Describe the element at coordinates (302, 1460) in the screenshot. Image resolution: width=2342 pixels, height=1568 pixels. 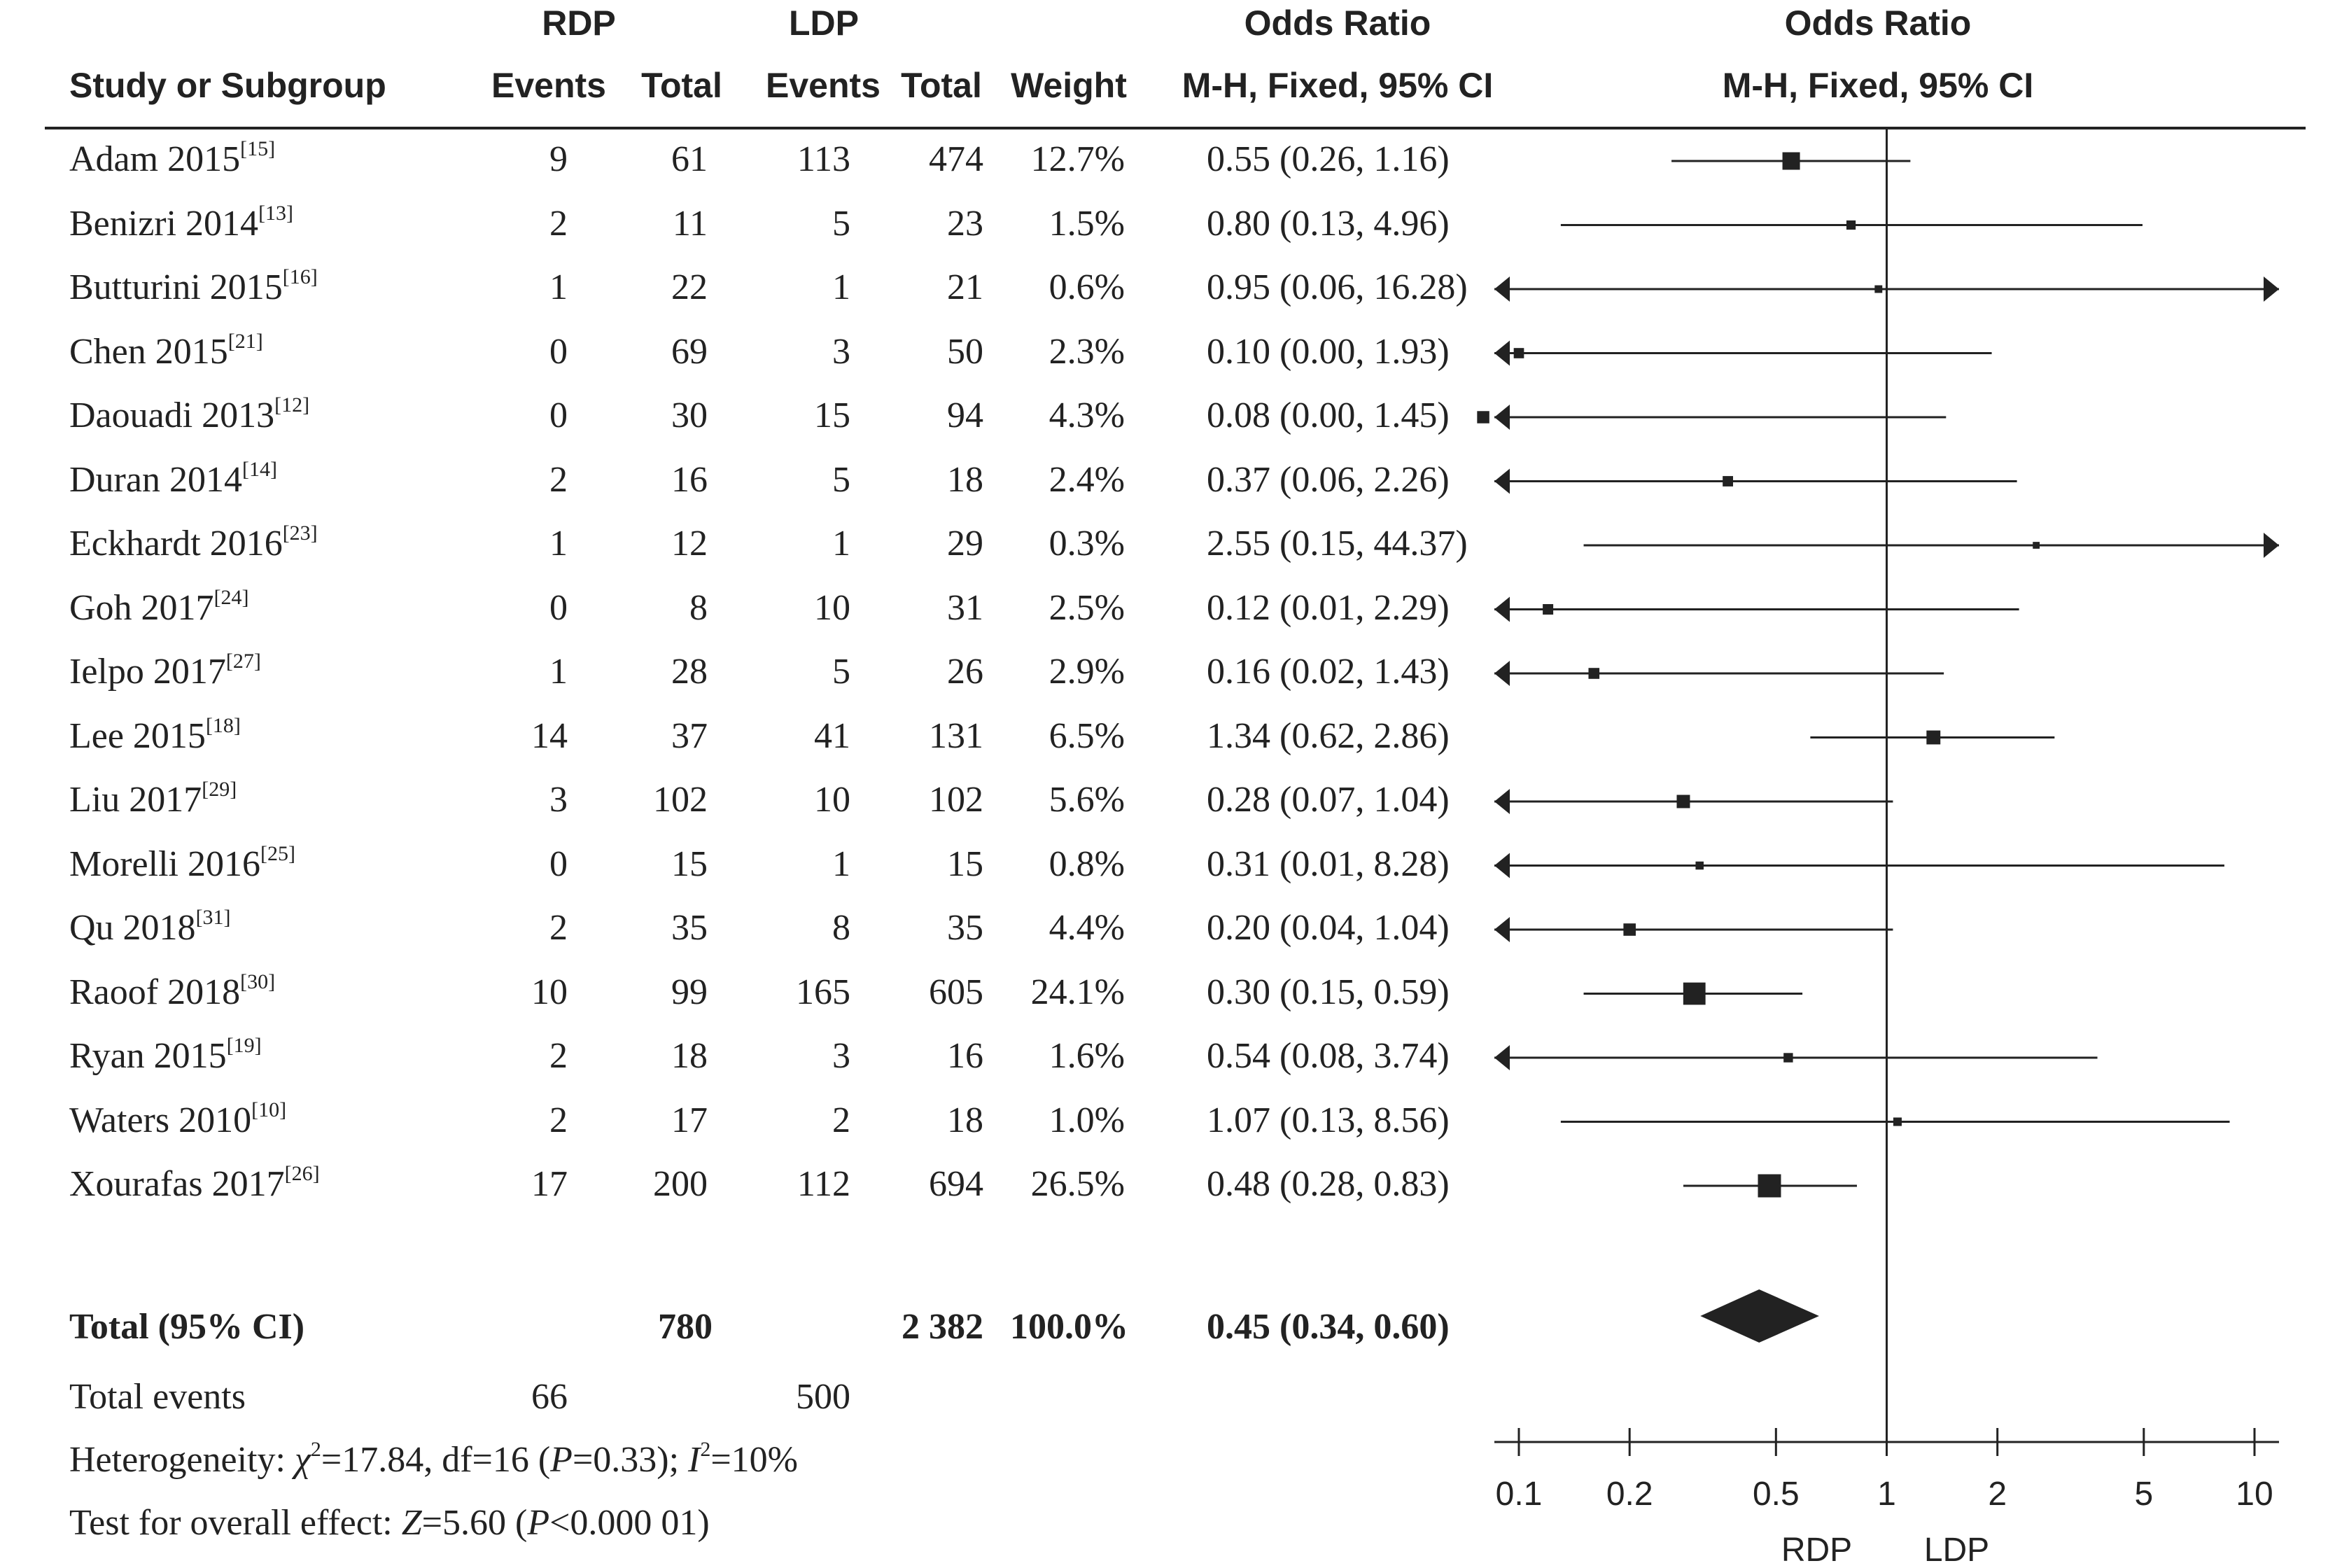
I see `heterogeneity-chi: χ` at that location.